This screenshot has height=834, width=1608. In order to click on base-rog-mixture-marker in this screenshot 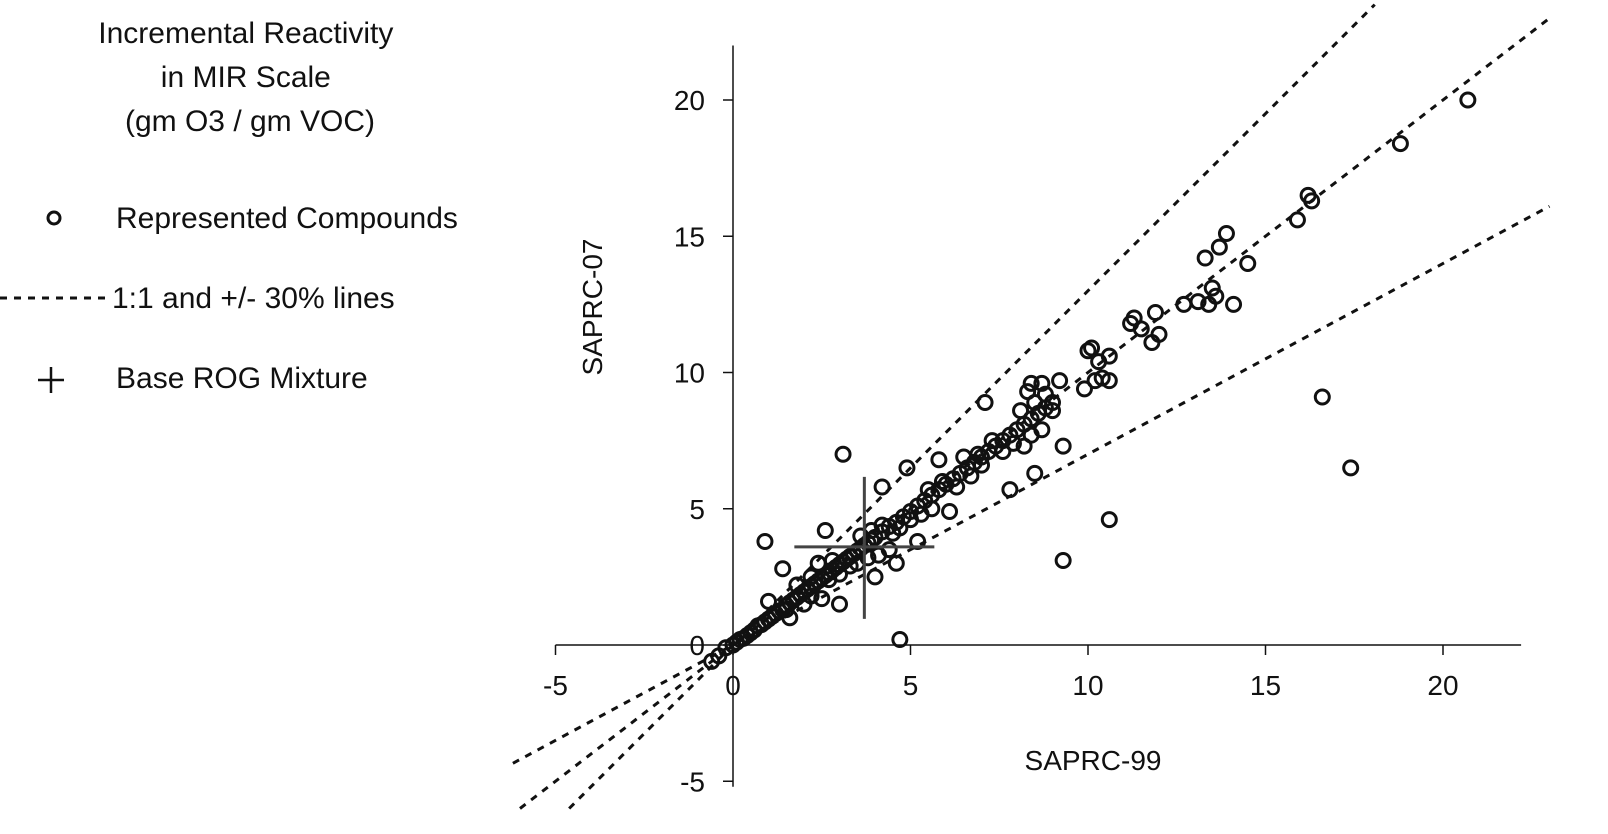, I will do `click(864, 547)`.